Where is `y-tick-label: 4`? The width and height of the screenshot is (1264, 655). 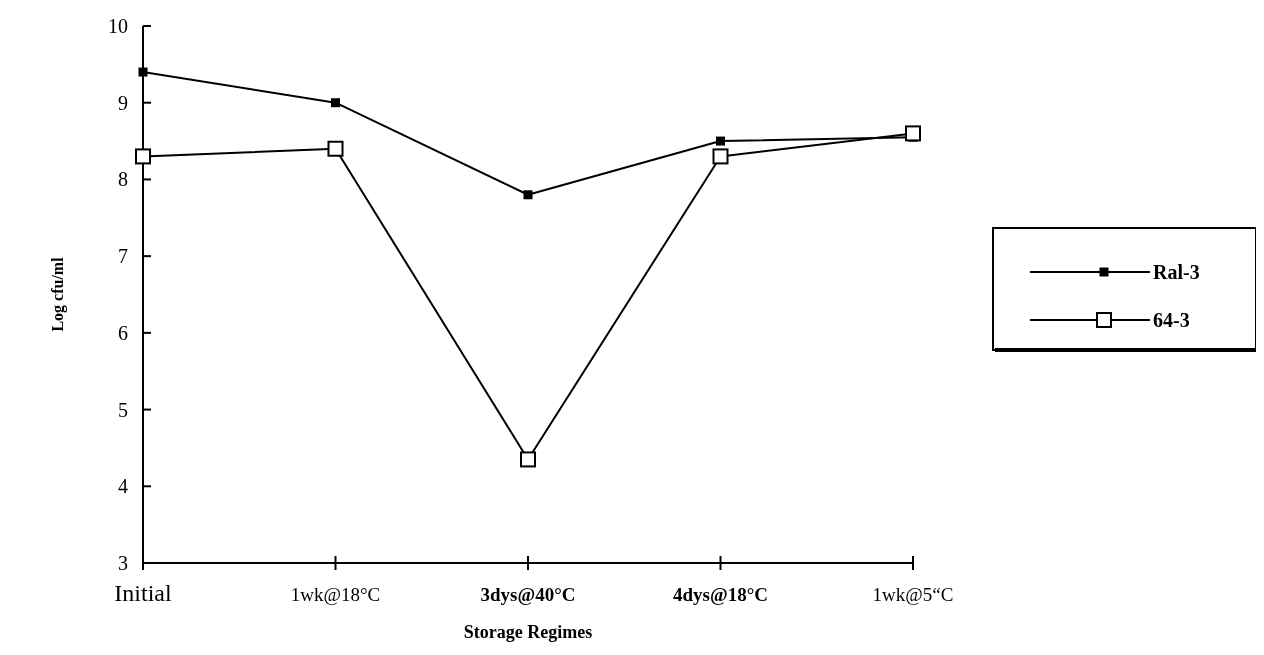 y-tick-label: 4 is located at coordinates (123, 486).